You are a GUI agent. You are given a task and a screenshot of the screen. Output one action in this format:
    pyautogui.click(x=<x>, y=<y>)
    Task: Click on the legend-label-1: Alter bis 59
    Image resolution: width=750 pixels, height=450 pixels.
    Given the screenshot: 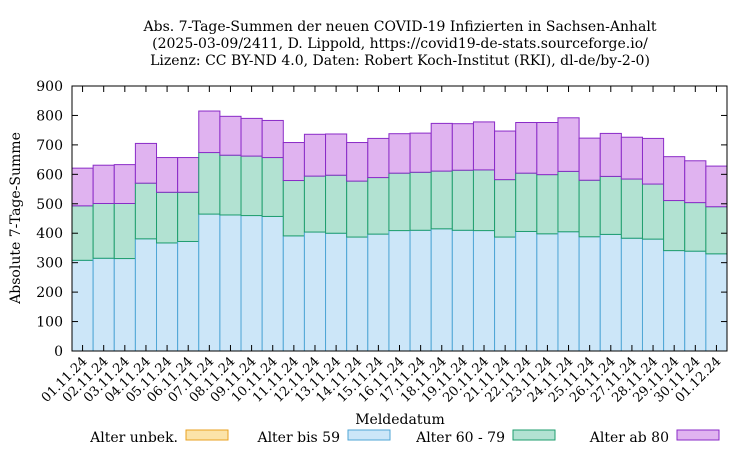 What is the action you would take?
    pyautogui.click(x=298, y=438)
    